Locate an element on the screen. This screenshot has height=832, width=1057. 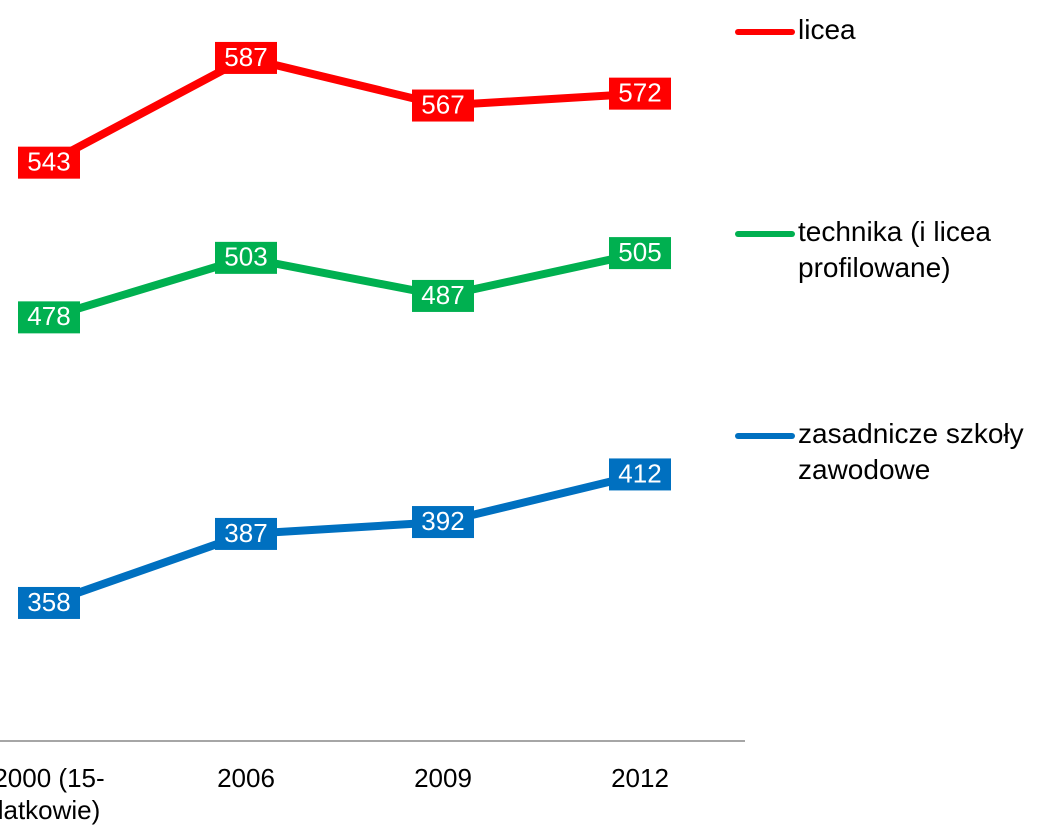
data-label-text: 503 is located at coordinates (245, 257).